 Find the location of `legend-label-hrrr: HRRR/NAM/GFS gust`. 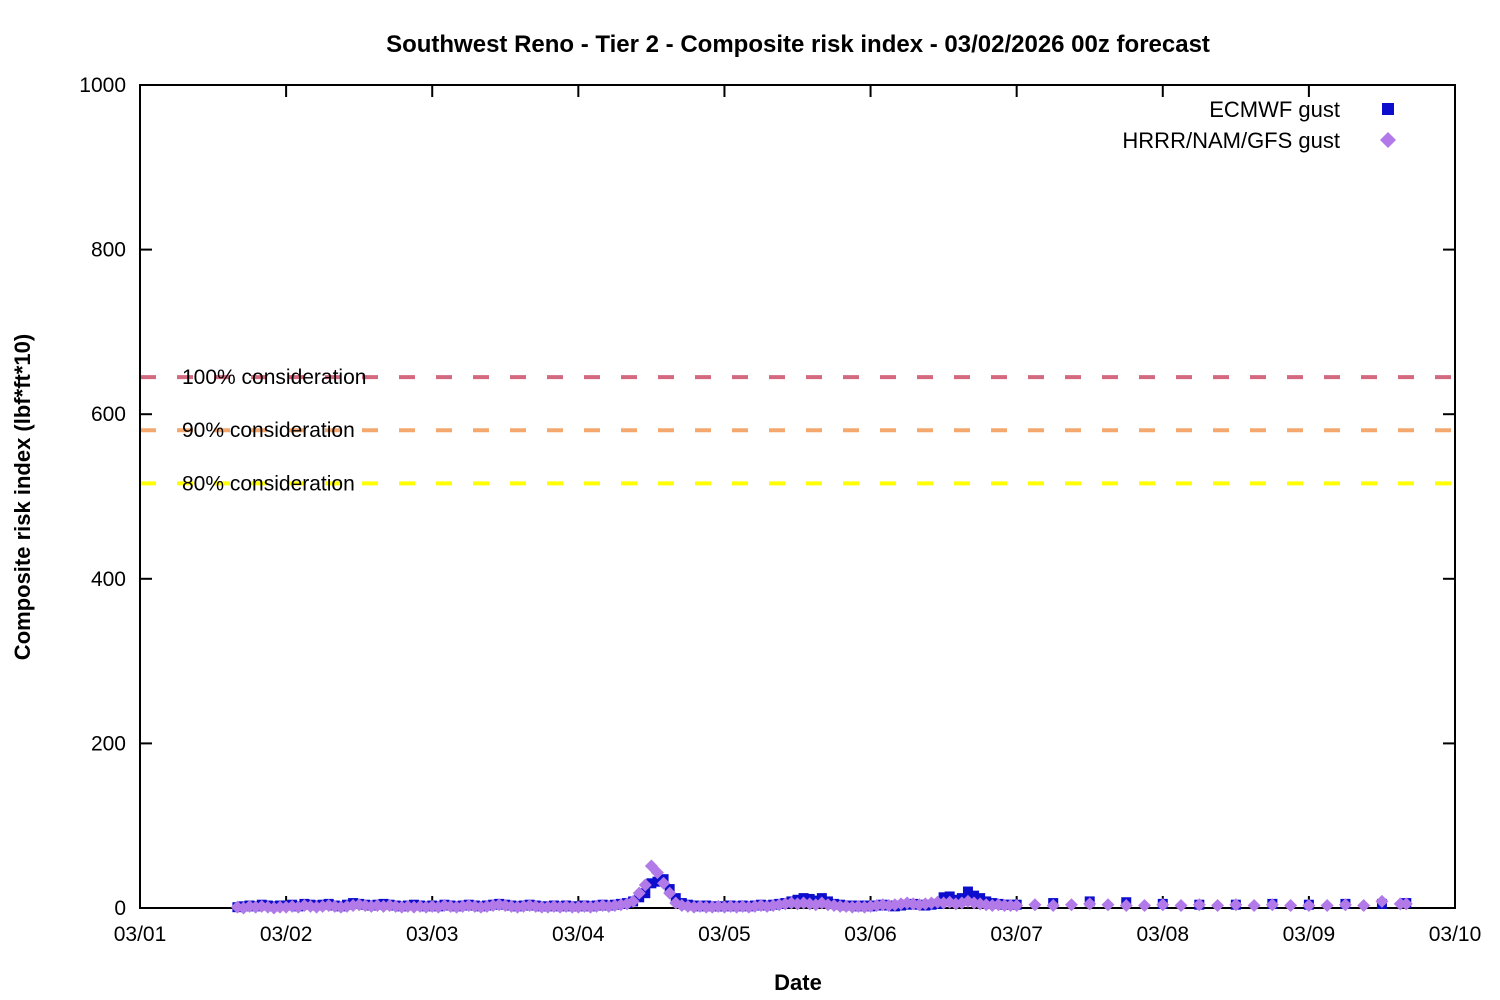

legend-label-hrrr: HRRR/NAM/GFS gust is located at coordinates (1231, 140).